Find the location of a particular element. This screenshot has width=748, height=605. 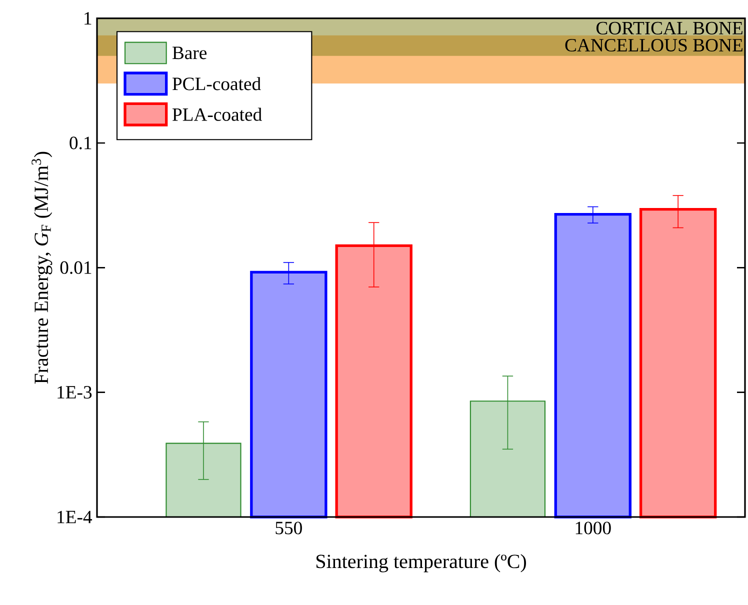

legend-label: PCL-coated is located at coordinates (216, 83).